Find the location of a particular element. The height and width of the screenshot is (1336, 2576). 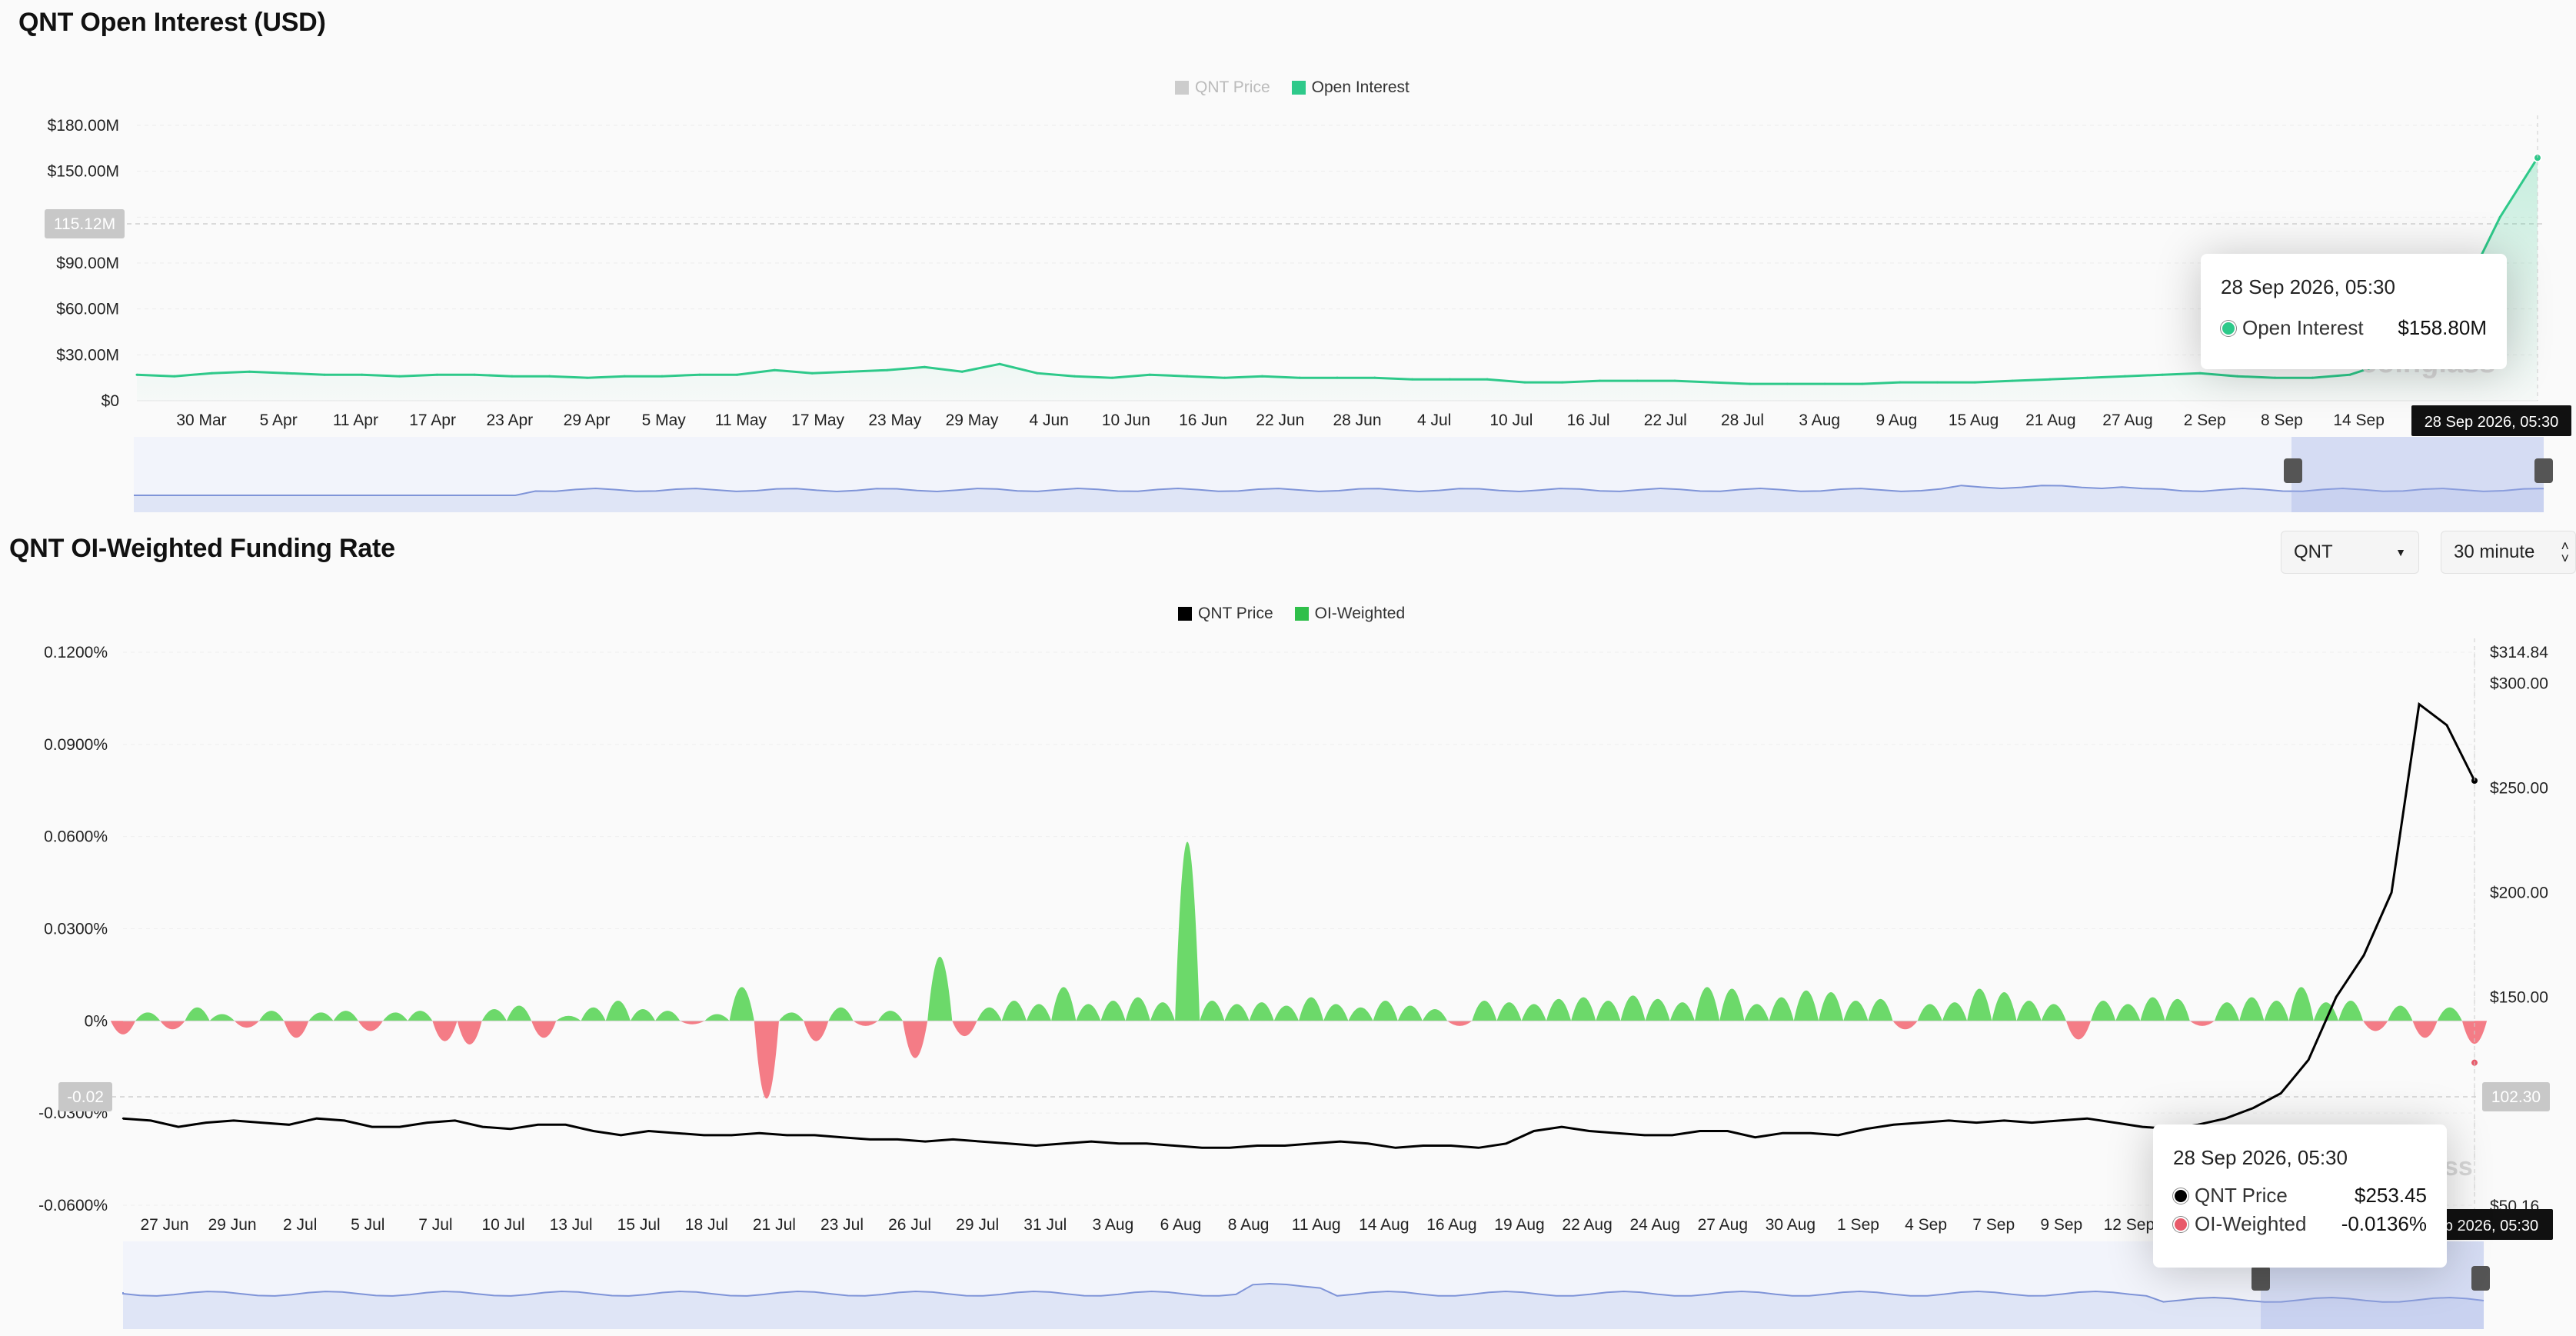

x-tick-label: 4 Jul is located at coordinates (1434, 420).